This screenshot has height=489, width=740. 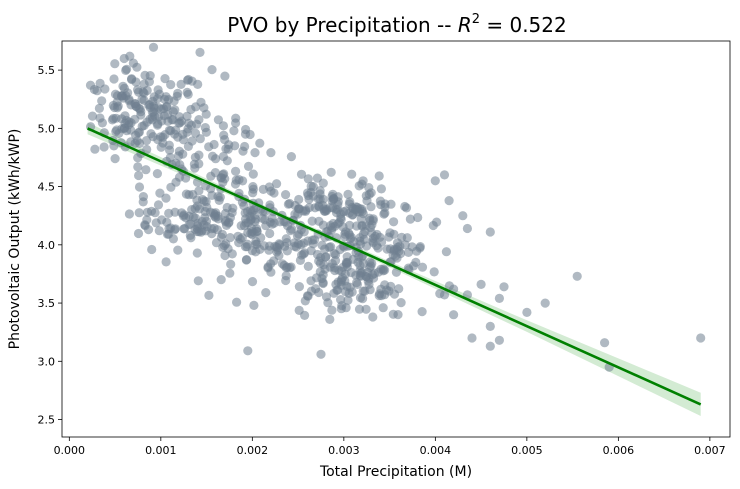 What do you see at coordinates (710, 450) in the screenshot?
I see `x-tick-label: 0.007` at bounding box center [710, 450].